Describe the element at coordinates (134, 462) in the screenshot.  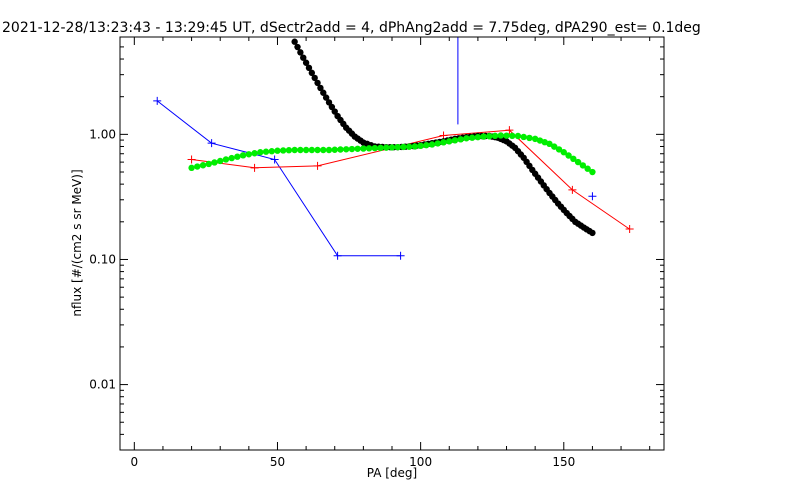
I see `x-tick-label: 0` at that location.